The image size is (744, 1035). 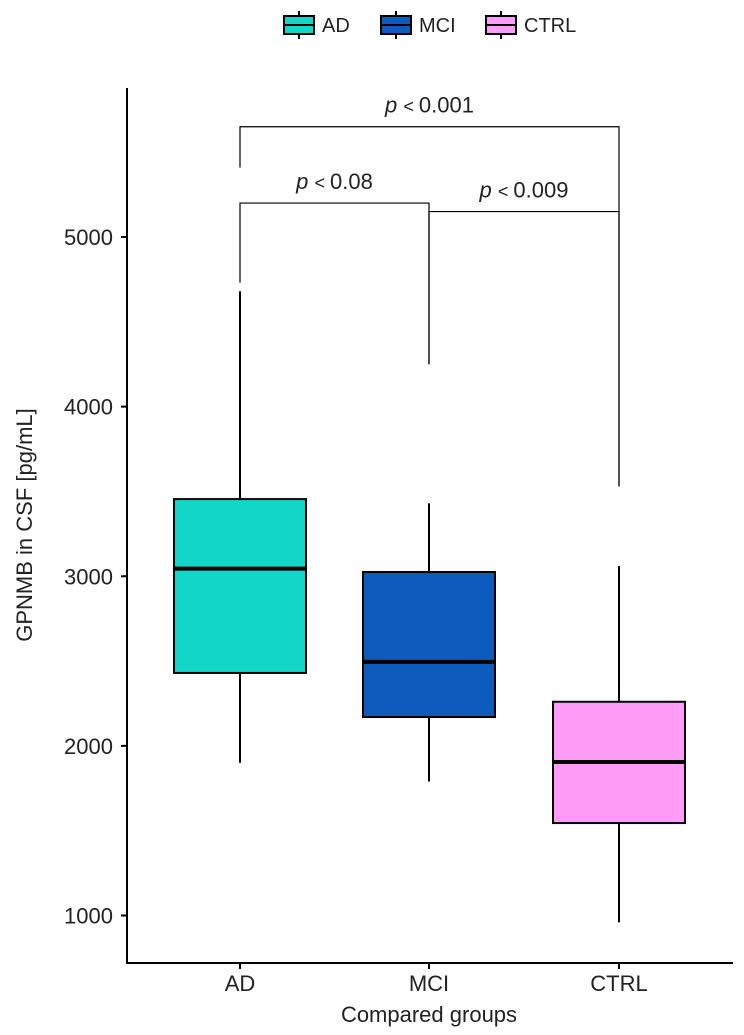 What do you see at coordinates (88, 407) in the screenshot?
I see `y-tick-label: 4000` at bounding box center [88, 407].